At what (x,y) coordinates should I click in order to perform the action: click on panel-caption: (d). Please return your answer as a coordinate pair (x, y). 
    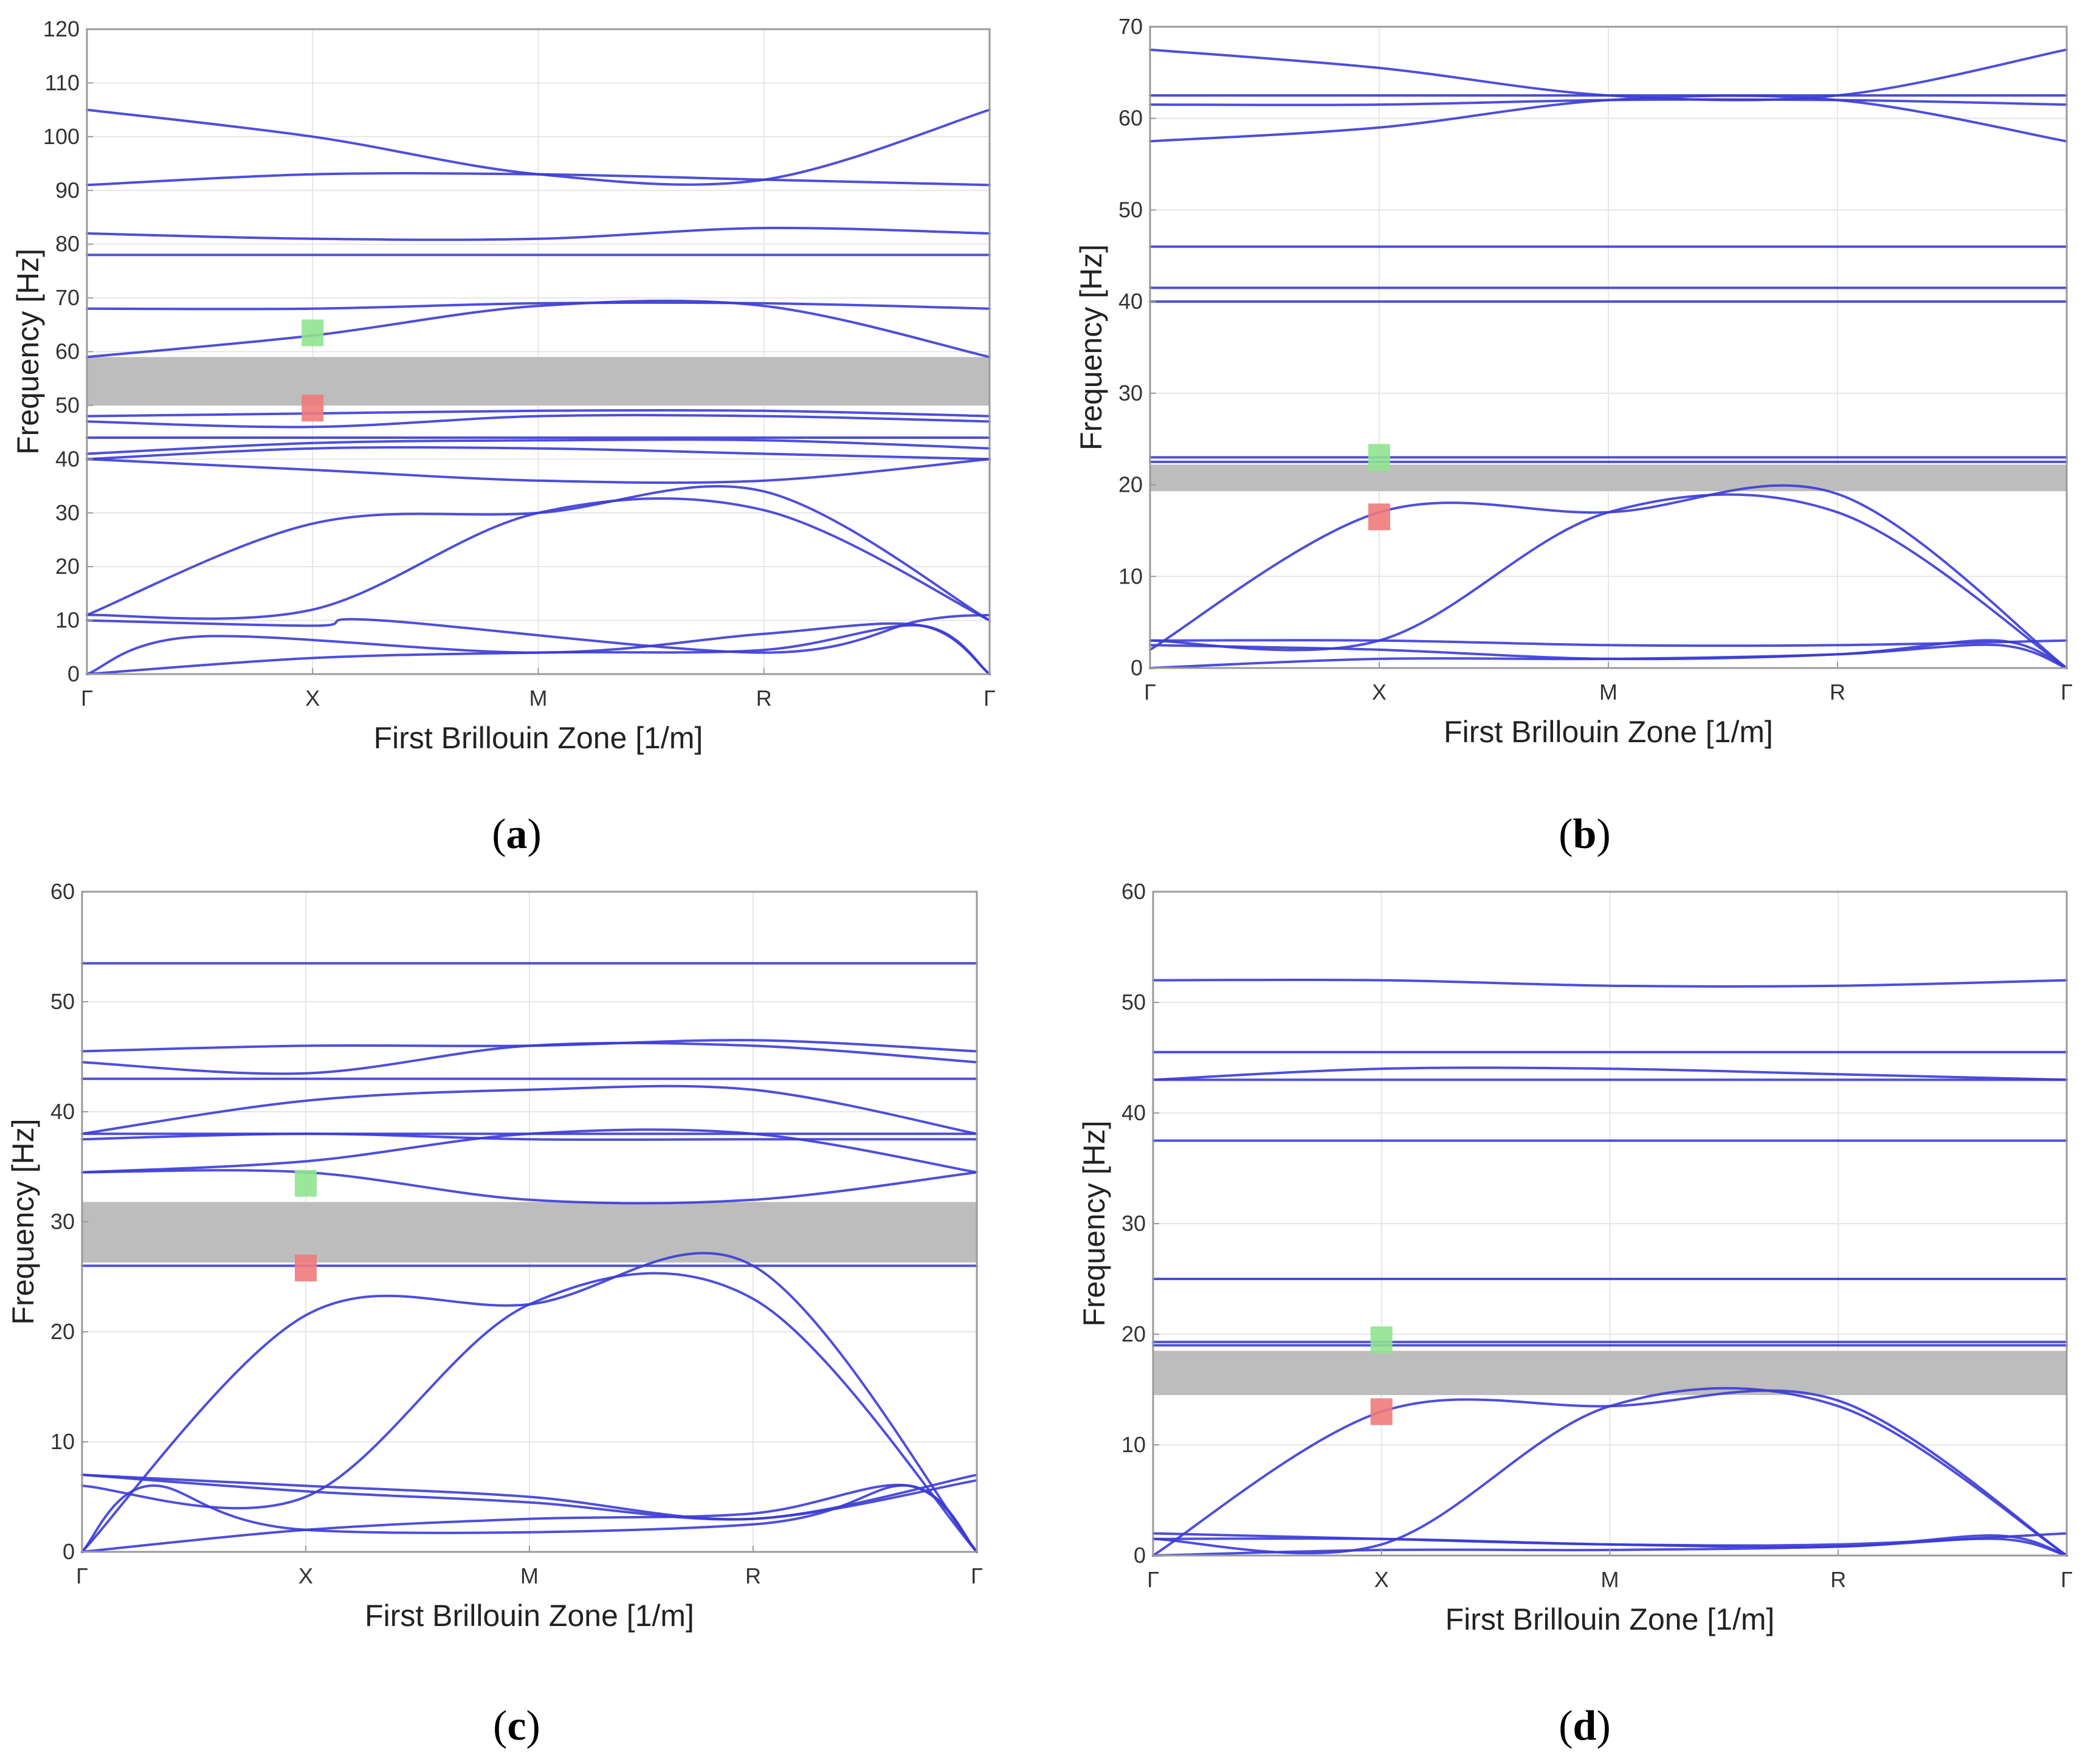
    Looking at the image, I should click on (1585, 1726).